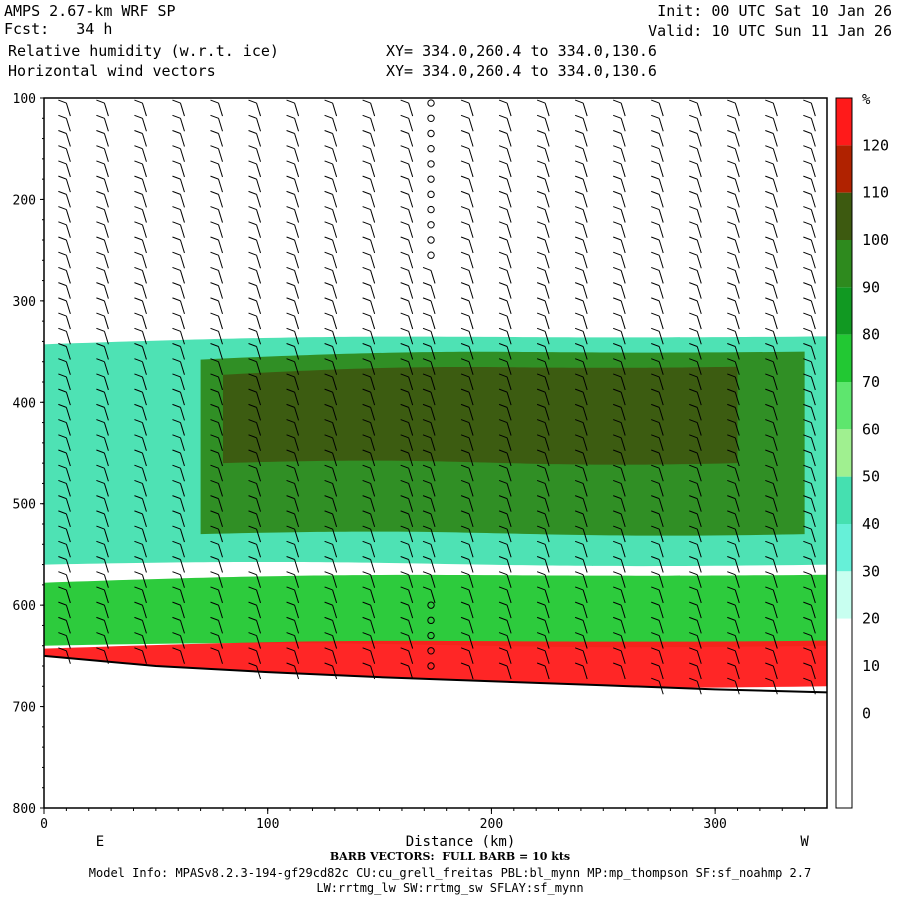 The image size is (900, 900). I want to click on terrain-line, so click(435, 674).